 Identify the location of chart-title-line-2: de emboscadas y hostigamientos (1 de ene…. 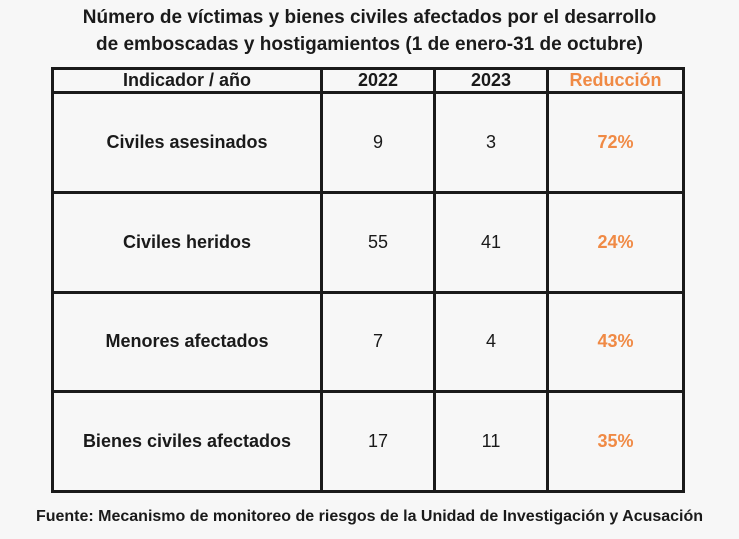
(369, 44).